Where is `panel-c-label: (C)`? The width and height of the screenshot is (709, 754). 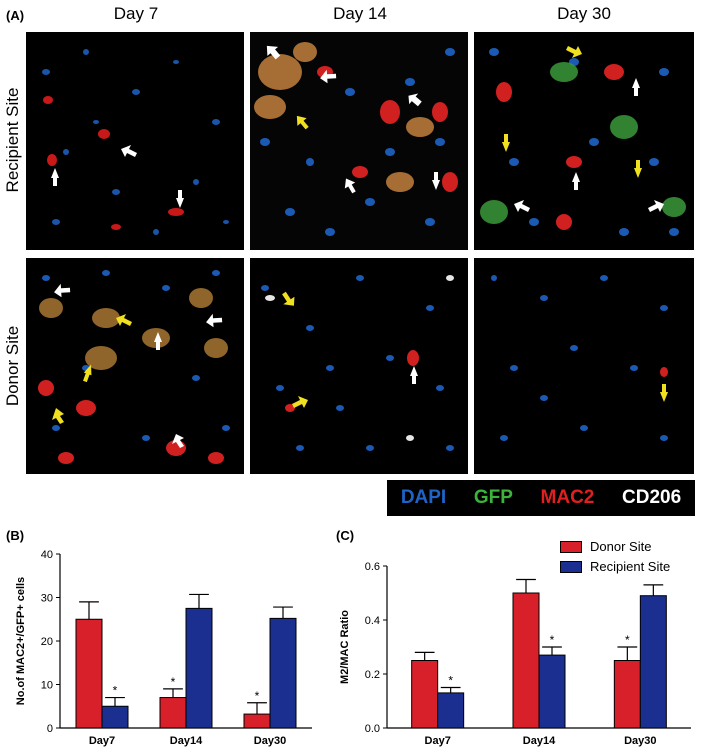 panel-c-label: (C) is located at coordinates (345, 535).